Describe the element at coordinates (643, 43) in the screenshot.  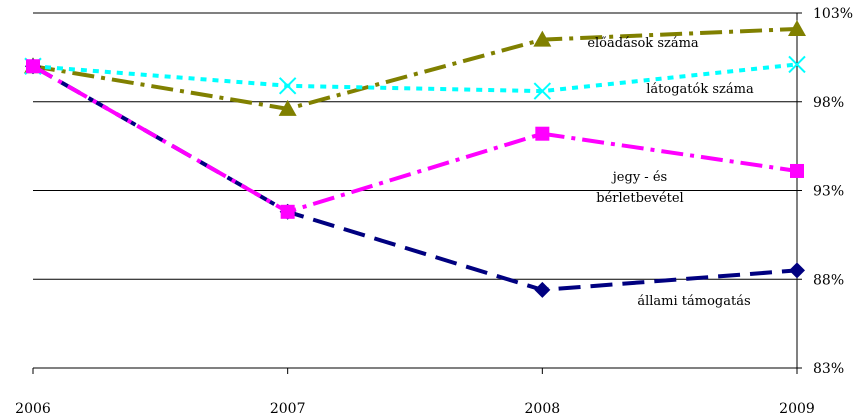
I see `series-label: előadások száma` at that location.